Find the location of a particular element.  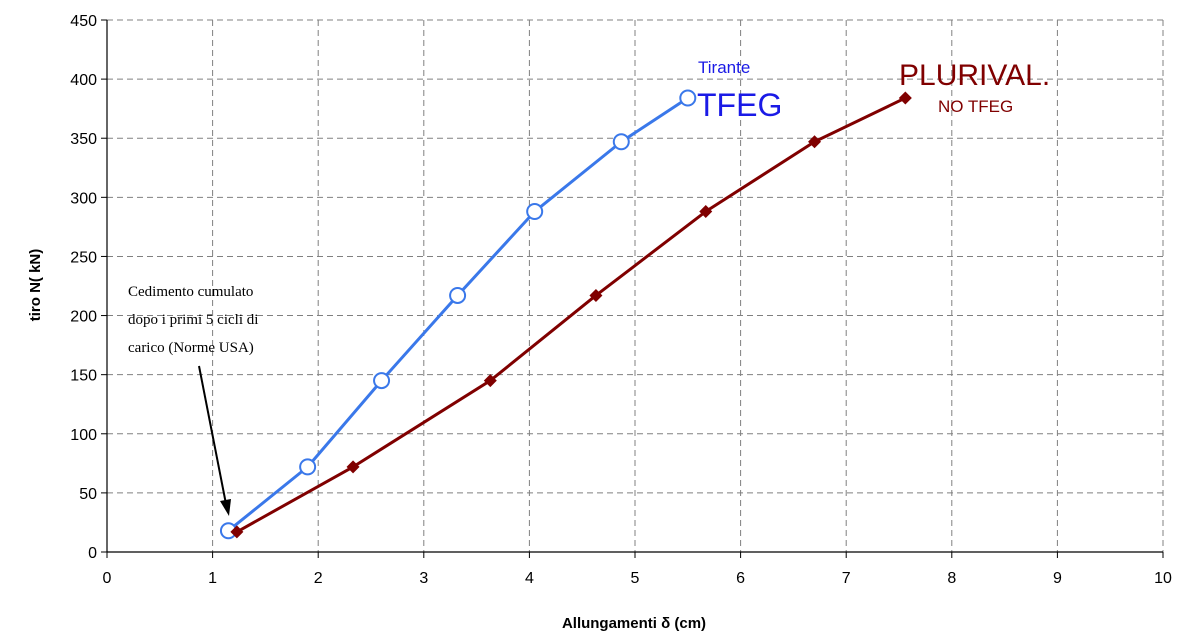

x-tick-label: 0 is located at coordinates (107, 578).